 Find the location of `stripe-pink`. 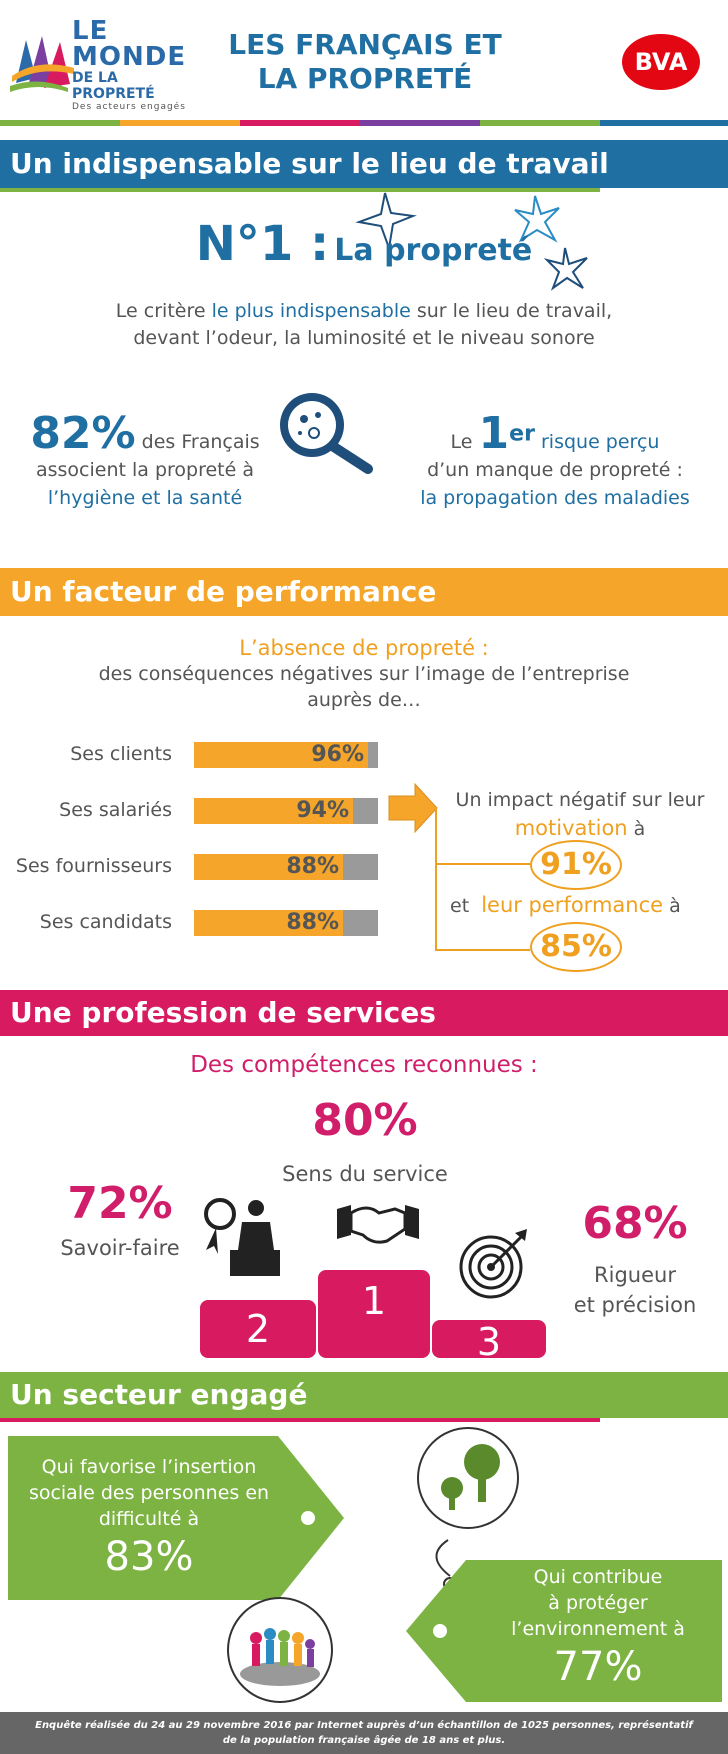

stripe-pink is located at coordinates (300, 123).